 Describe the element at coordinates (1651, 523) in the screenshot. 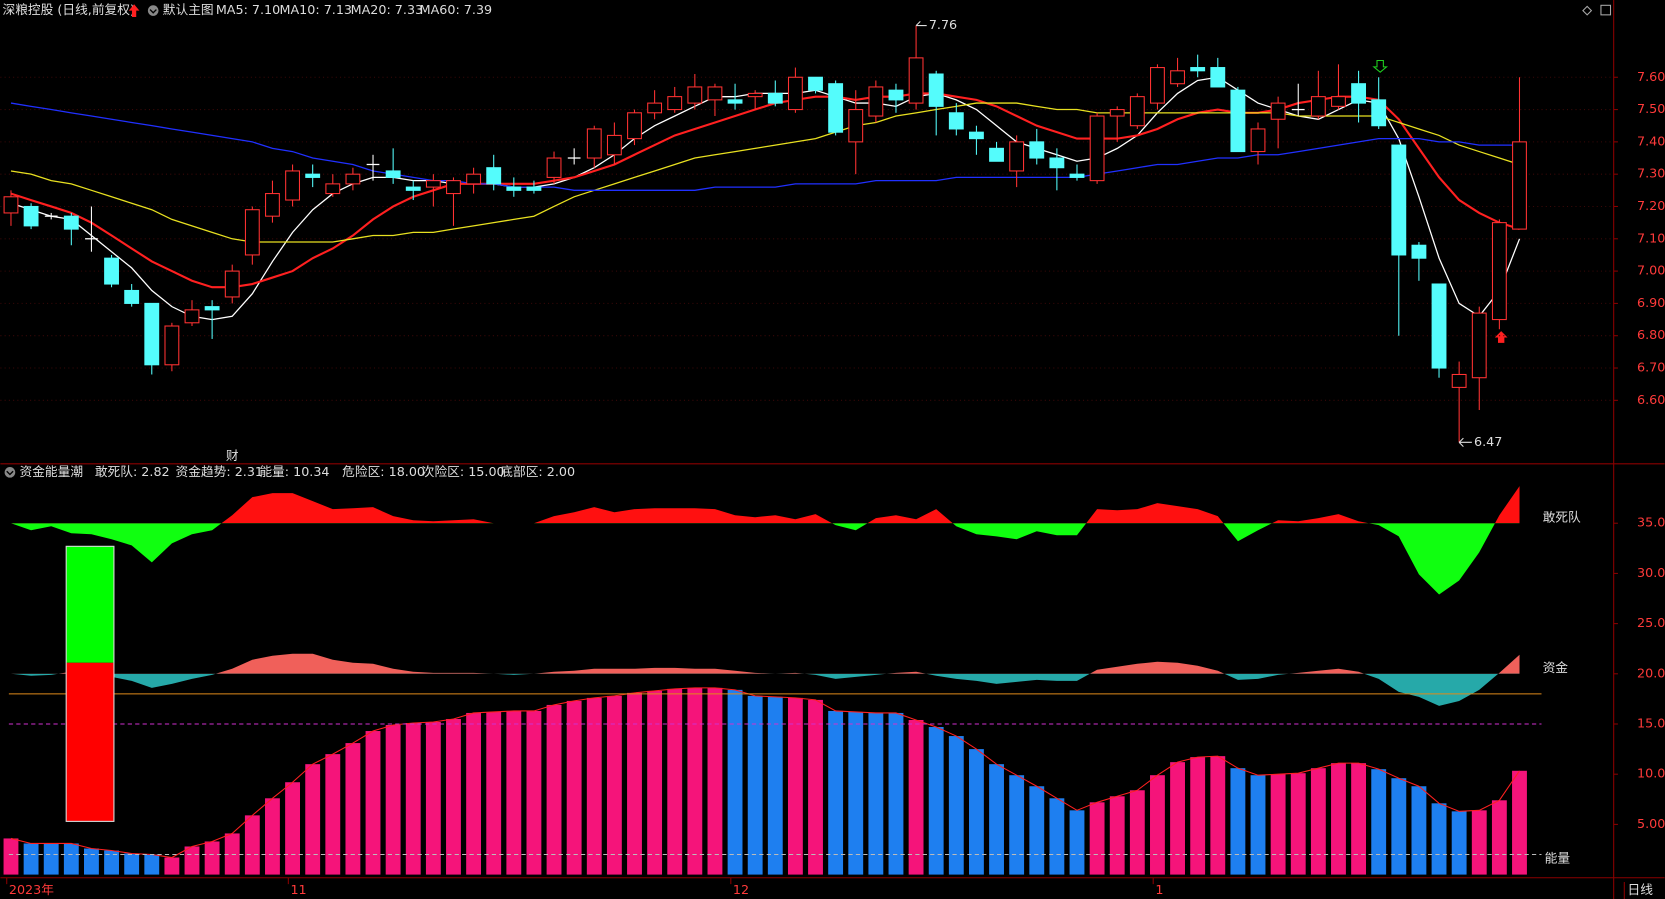

I see `y-tick-label: 35.00` at that location.